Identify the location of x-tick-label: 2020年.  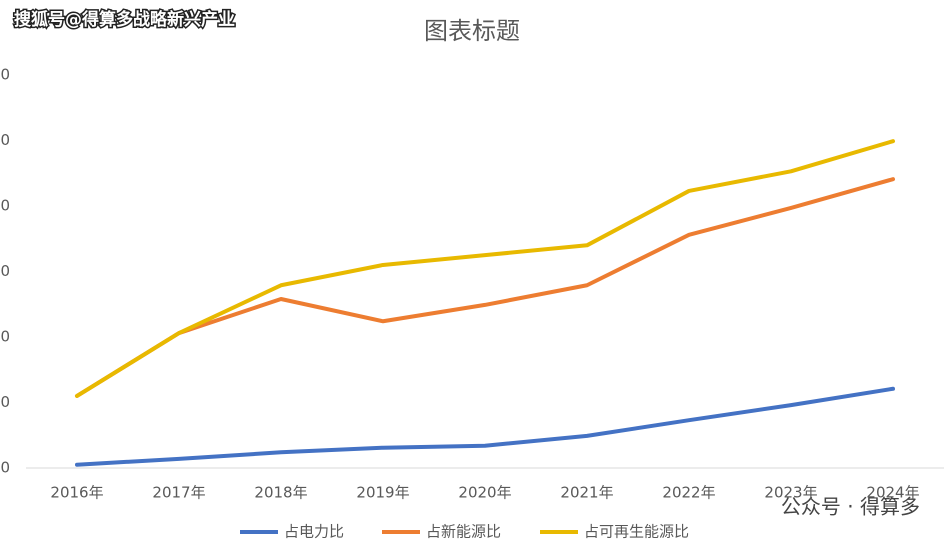
(484, 493).